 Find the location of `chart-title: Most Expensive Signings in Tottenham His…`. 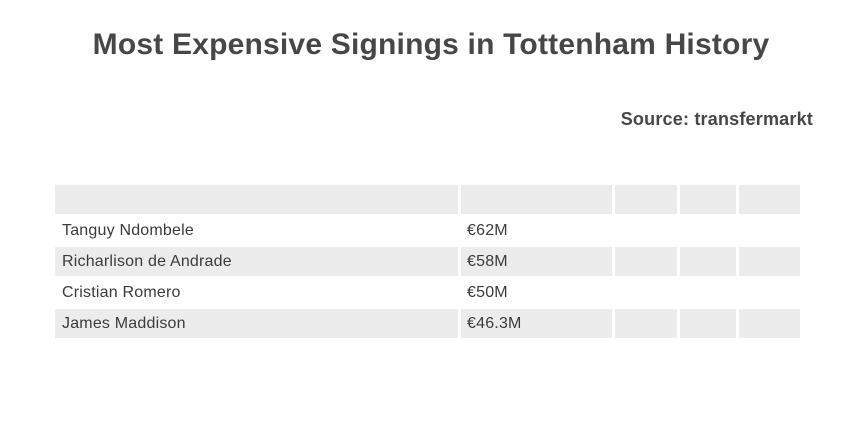

chart-title: Most Expensive Signings in Tottenham His… is located at coordinates (431, 44).